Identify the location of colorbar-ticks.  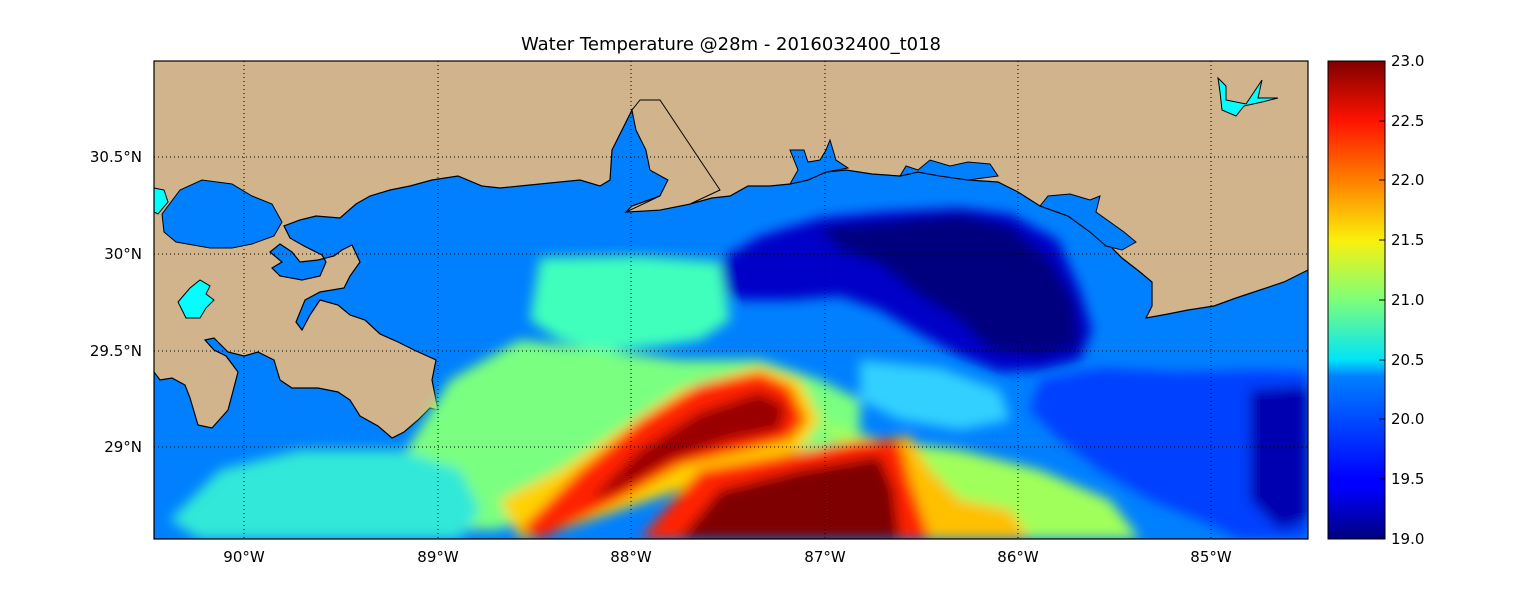
(1382, 300).